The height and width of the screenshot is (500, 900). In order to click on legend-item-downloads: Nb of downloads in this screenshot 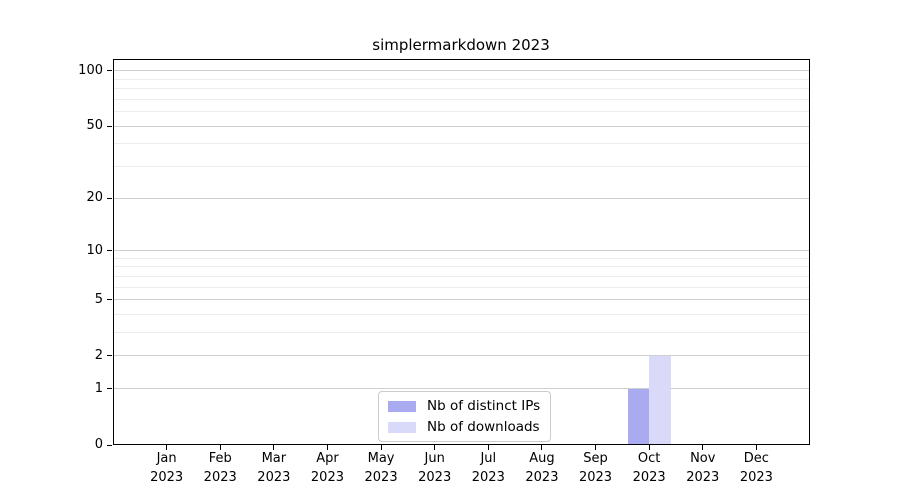, I will do `click(464, 427)`.